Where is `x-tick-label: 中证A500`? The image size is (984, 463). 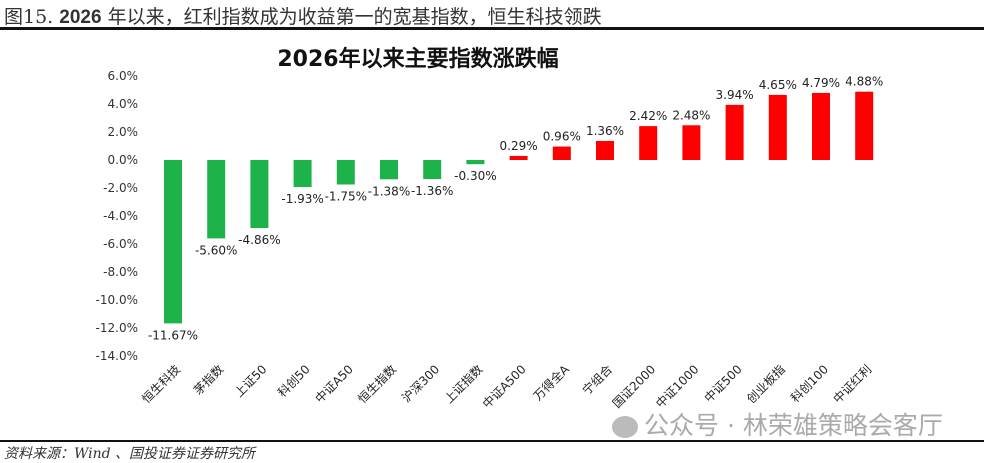
x-tick-label: 中证A500 is located at coordinates (504, 387).